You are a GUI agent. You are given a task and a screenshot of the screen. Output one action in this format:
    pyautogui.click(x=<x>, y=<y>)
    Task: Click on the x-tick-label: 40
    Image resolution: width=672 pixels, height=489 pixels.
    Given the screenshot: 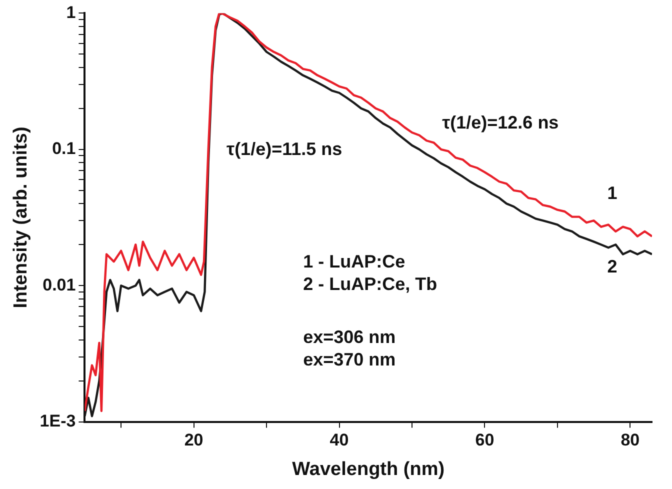 What is the action you would take?
    pyautogui.click(x=339, y=440)
    